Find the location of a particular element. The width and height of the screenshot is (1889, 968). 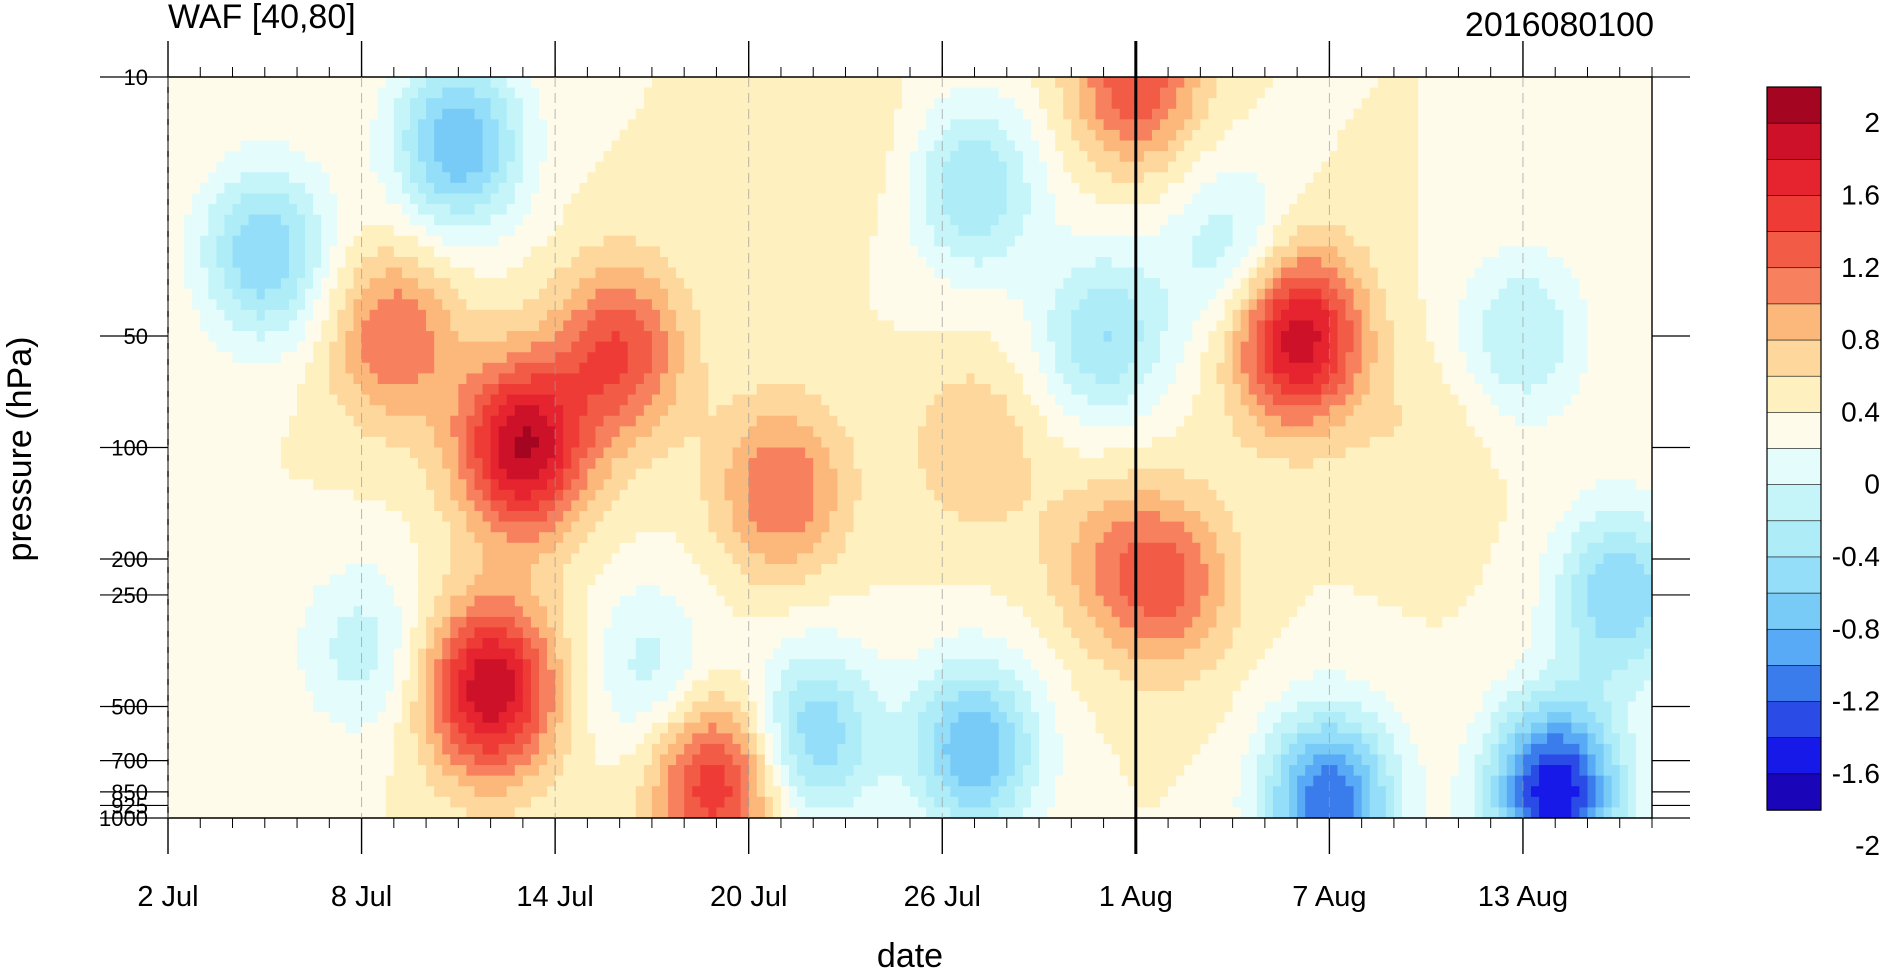

colorbar-swatch is located at coordinates (1794, 250).